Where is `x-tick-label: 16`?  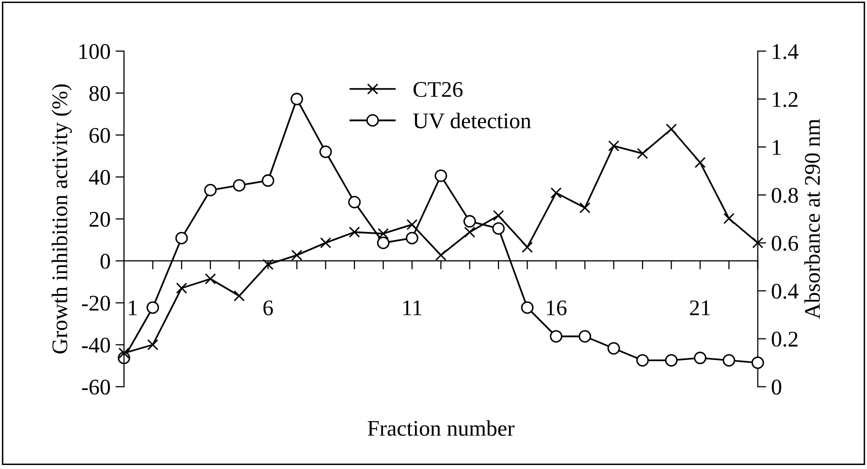
x-tick-label: 16 is located at coordinates (556, 308).